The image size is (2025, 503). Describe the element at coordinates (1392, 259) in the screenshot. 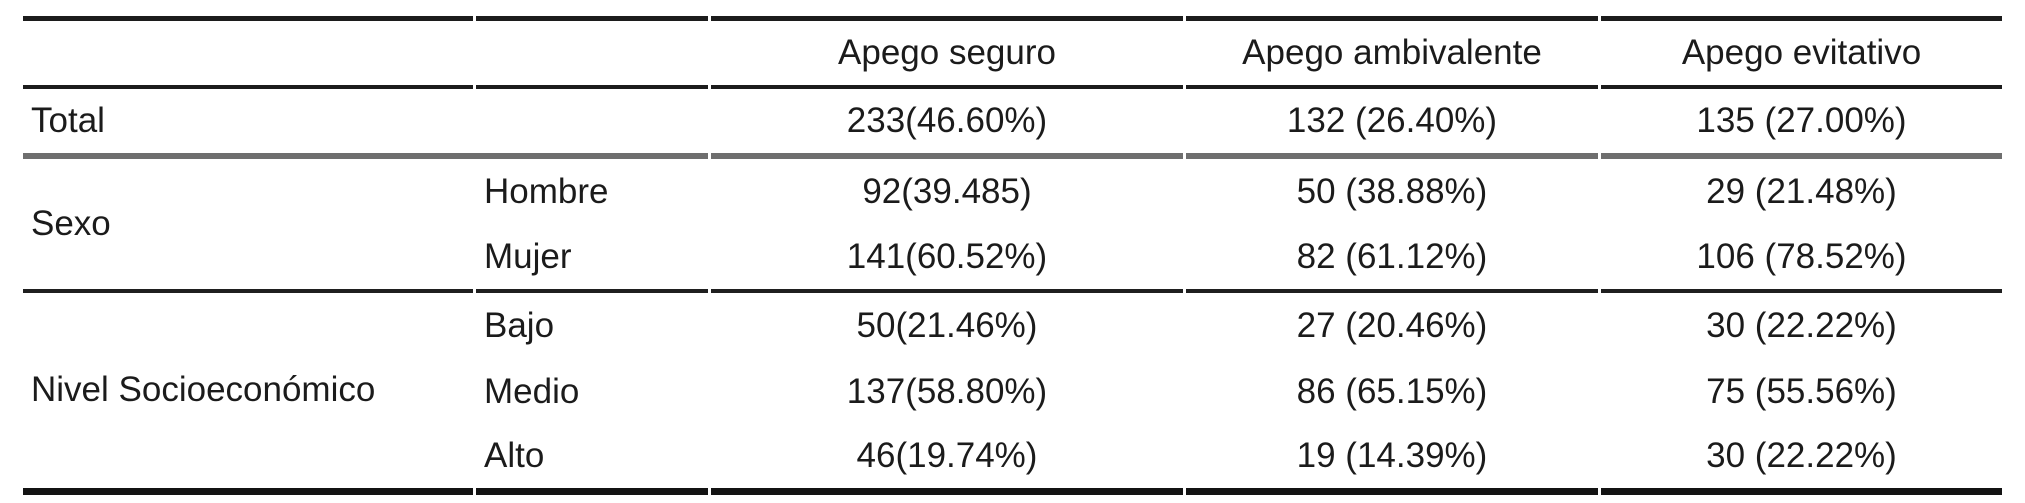

I see `cell-mujer-ambivalente: 82 (61.12%)` at that location.